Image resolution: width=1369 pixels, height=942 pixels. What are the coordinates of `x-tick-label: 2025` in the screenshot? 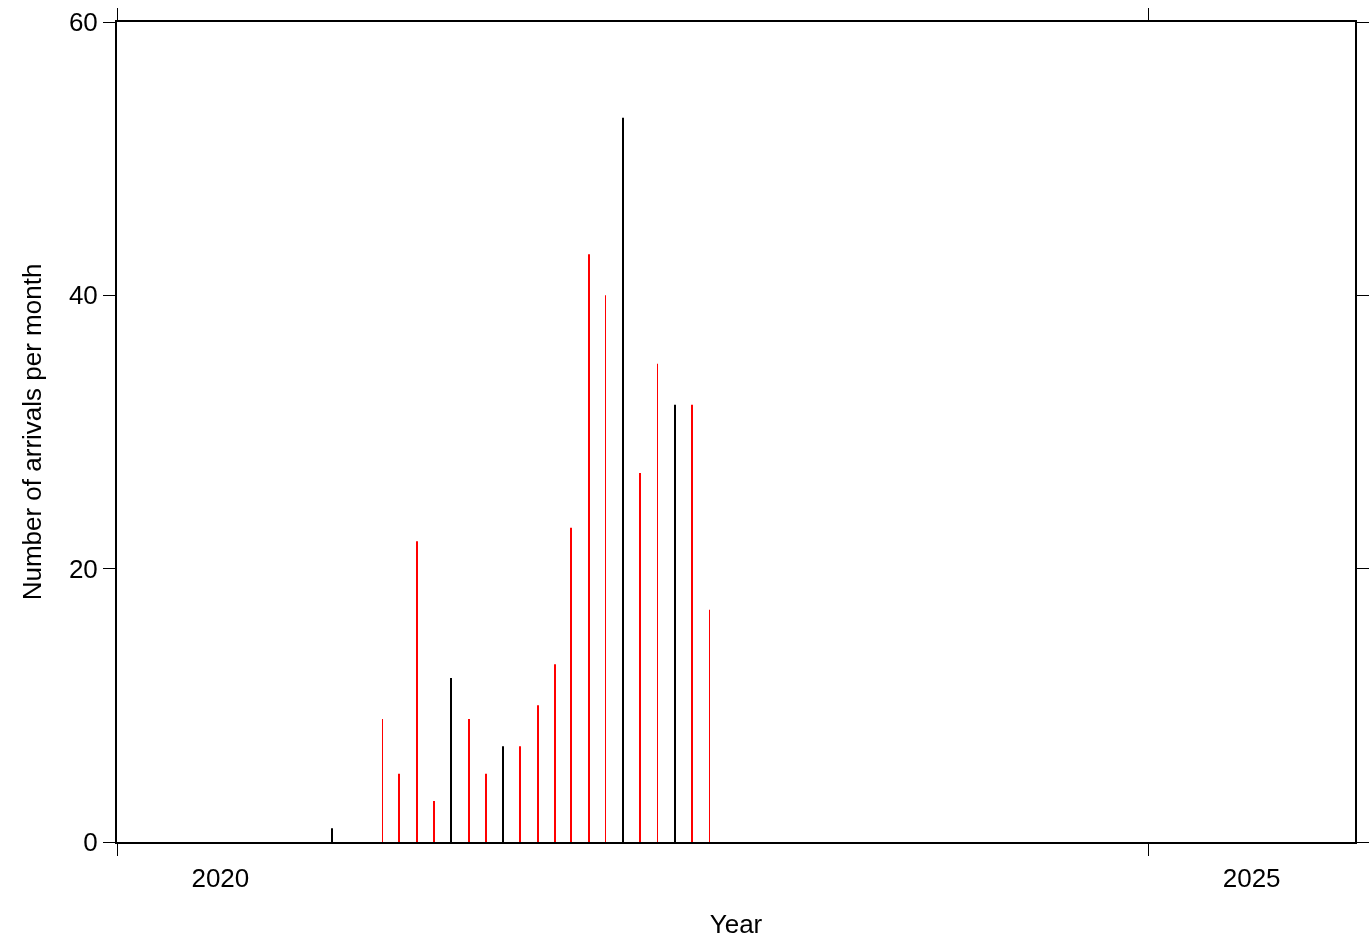 It's located at (1251, 878).